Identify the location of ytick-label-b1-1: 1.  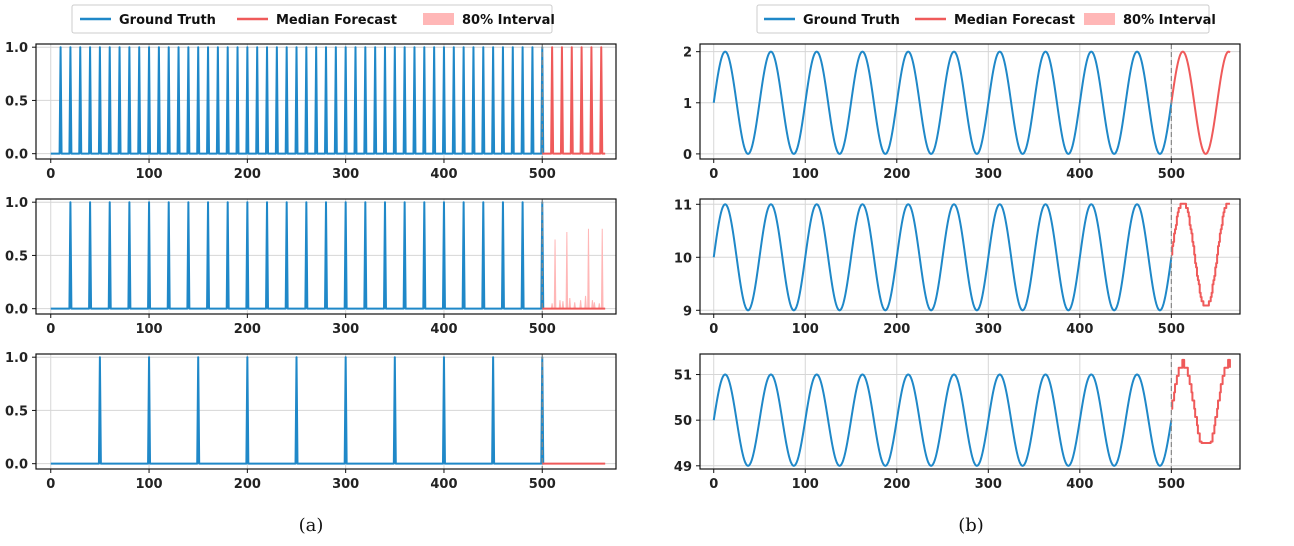
(687, 104).